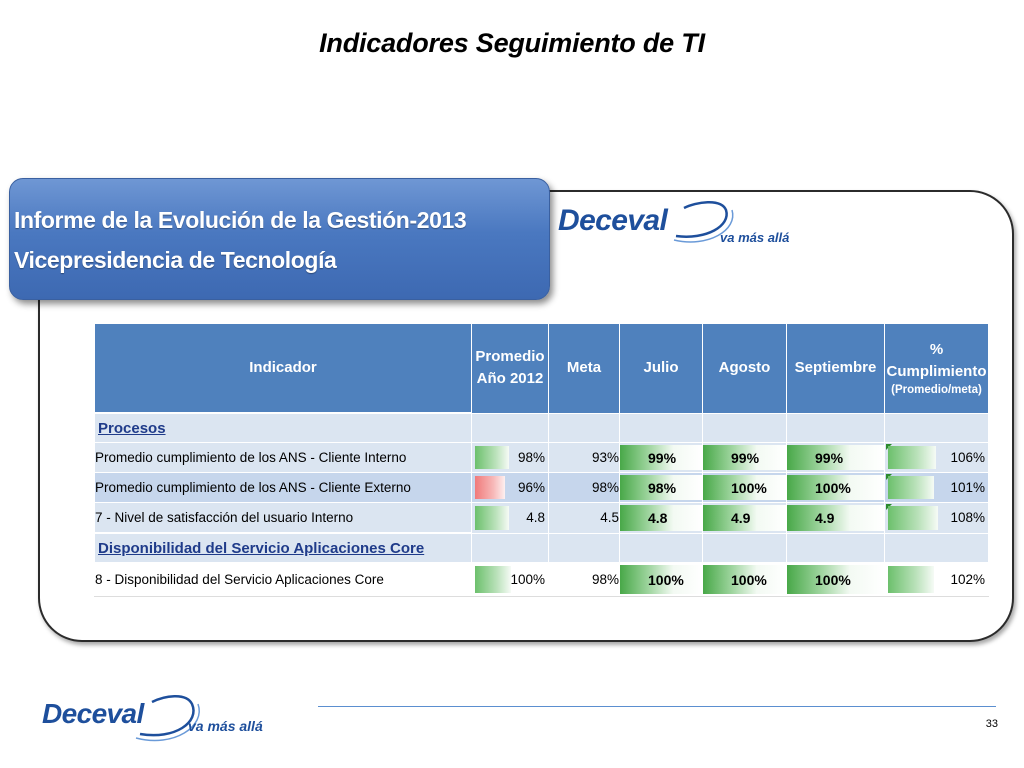 This screenshot has height=768, width=1024. What do you see at coordinates (661, 368) in the screenshot?
I see `header-julio: Julio` at bounding box center [661, 368].